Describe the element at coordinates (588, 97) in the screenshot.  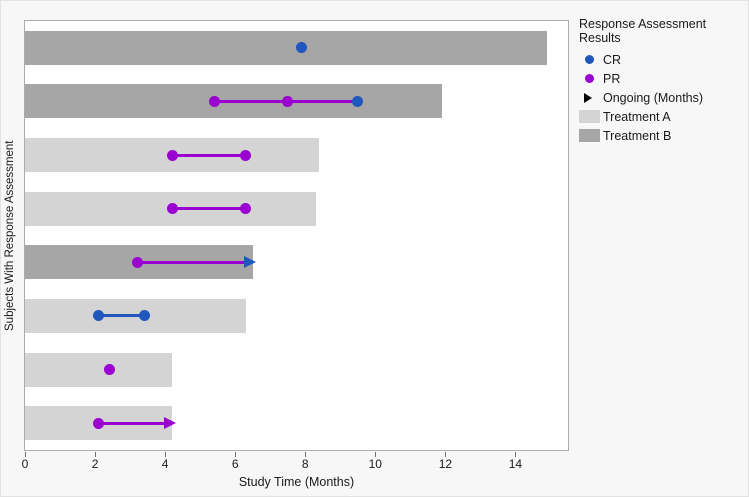
I see `triangle-right-icon` at that location.